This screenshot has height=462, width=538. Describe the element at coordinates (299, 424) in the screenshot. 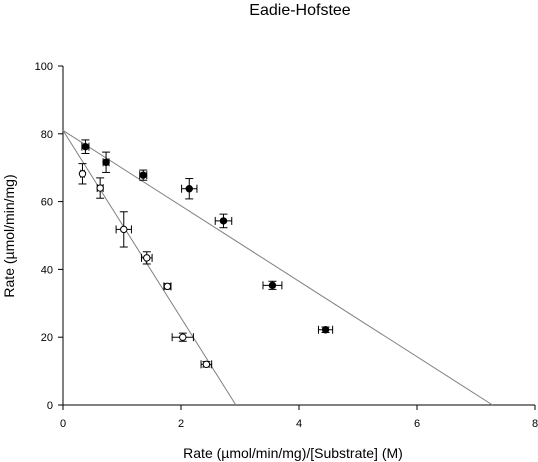

I see `x-tick-label: 4` at that location.